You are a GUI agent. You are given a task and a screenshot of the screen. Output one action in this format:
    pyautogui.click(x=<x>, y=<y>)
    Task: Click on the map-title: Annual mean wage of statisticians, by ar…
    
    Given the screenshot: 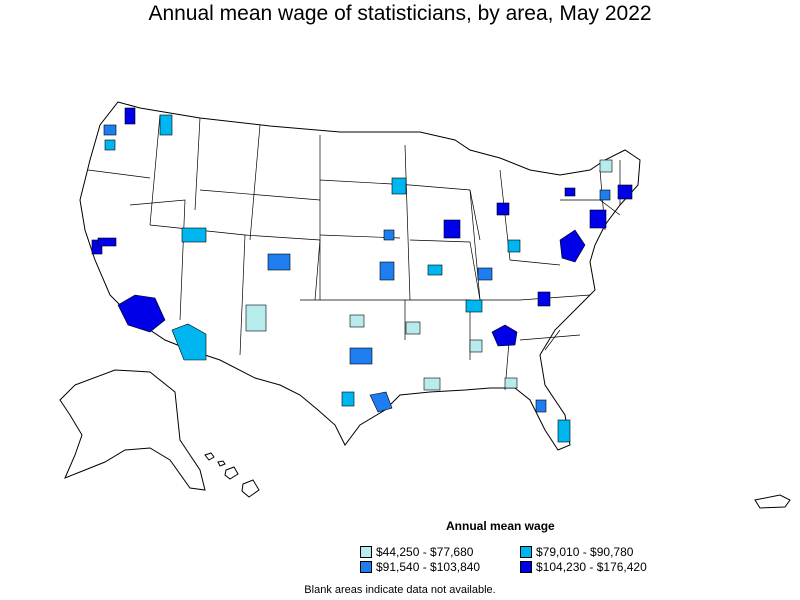 What is the action you would take?
    pyautogui.click(x=400, y=13)
    